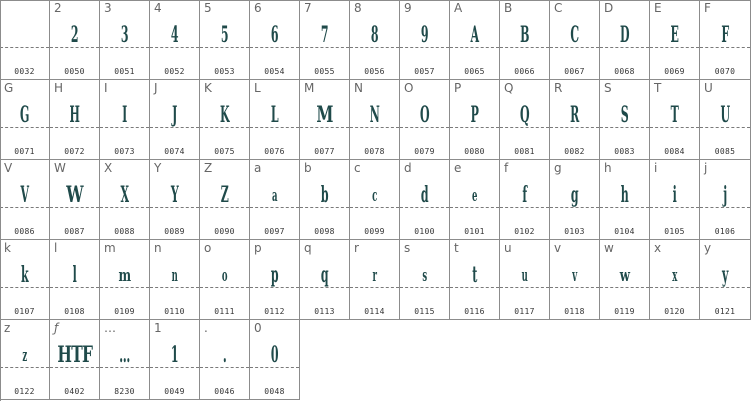 The width and height of the screenshot is (751, 401). I want to click on glyph-code: 0112, so click(274, 311).